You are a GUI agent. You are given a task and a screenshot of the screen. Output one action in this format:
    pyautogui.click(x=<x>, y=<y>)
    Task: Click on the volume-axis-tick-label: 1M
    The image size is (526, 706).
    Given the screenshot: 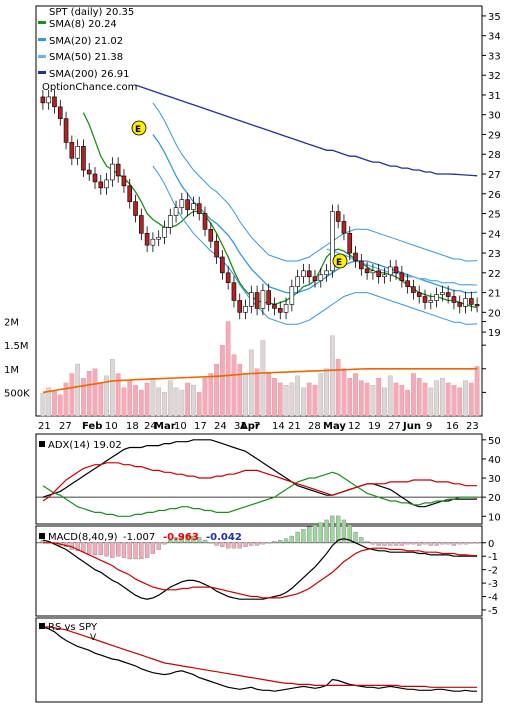 What is the action you would take?
    pyautogui.click(x=11, y=370)
    